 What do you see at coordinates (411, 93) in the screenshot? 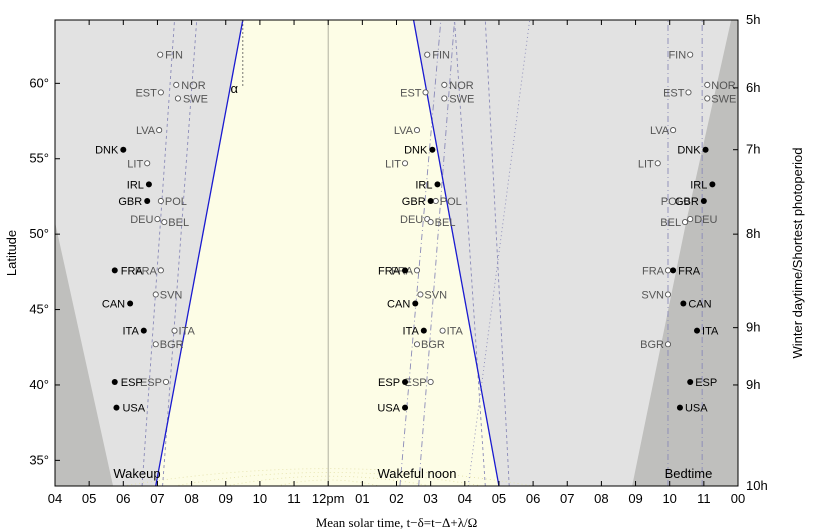
I see `noon-open-label: EST` at bounding box center [411, 93].